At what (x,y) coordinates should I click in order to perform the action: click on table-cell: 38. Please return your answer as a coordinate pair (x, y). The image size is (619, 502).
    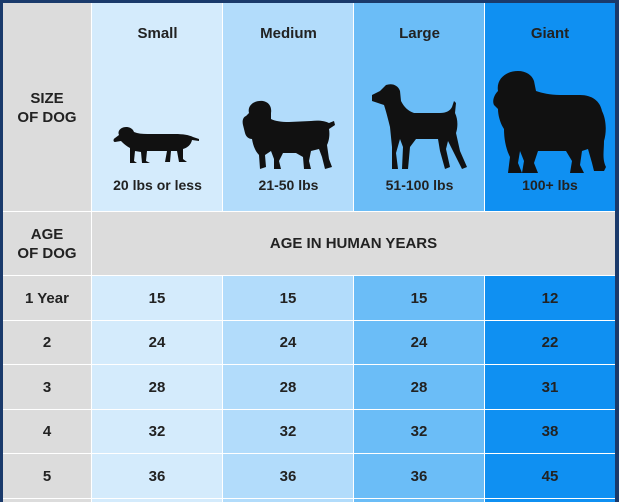
    Looking at the image, I should click on (550, 431).